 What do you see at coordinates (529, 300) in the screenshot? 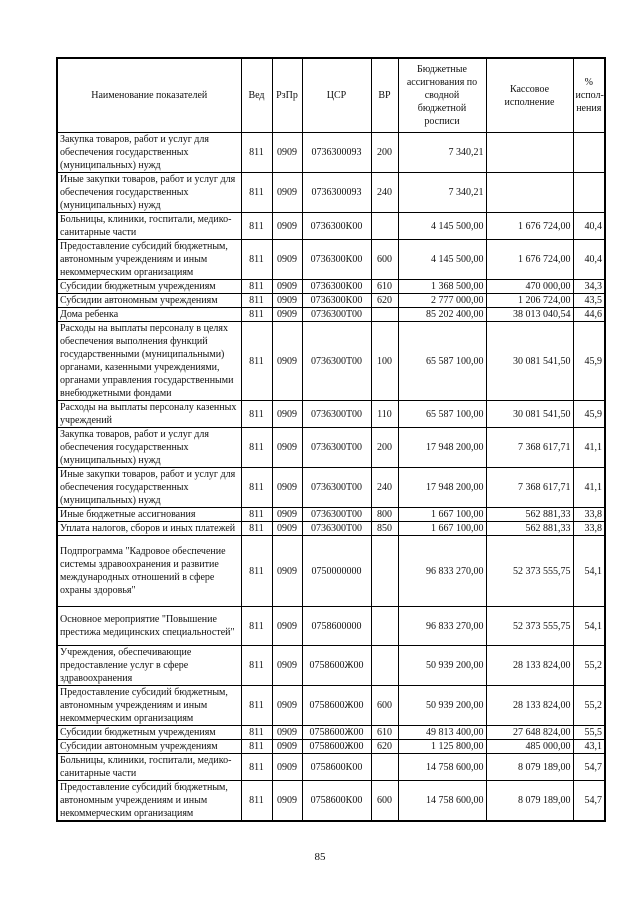
I see `cell-cash: 1 206 724,00` at bounding box center [529, 300].